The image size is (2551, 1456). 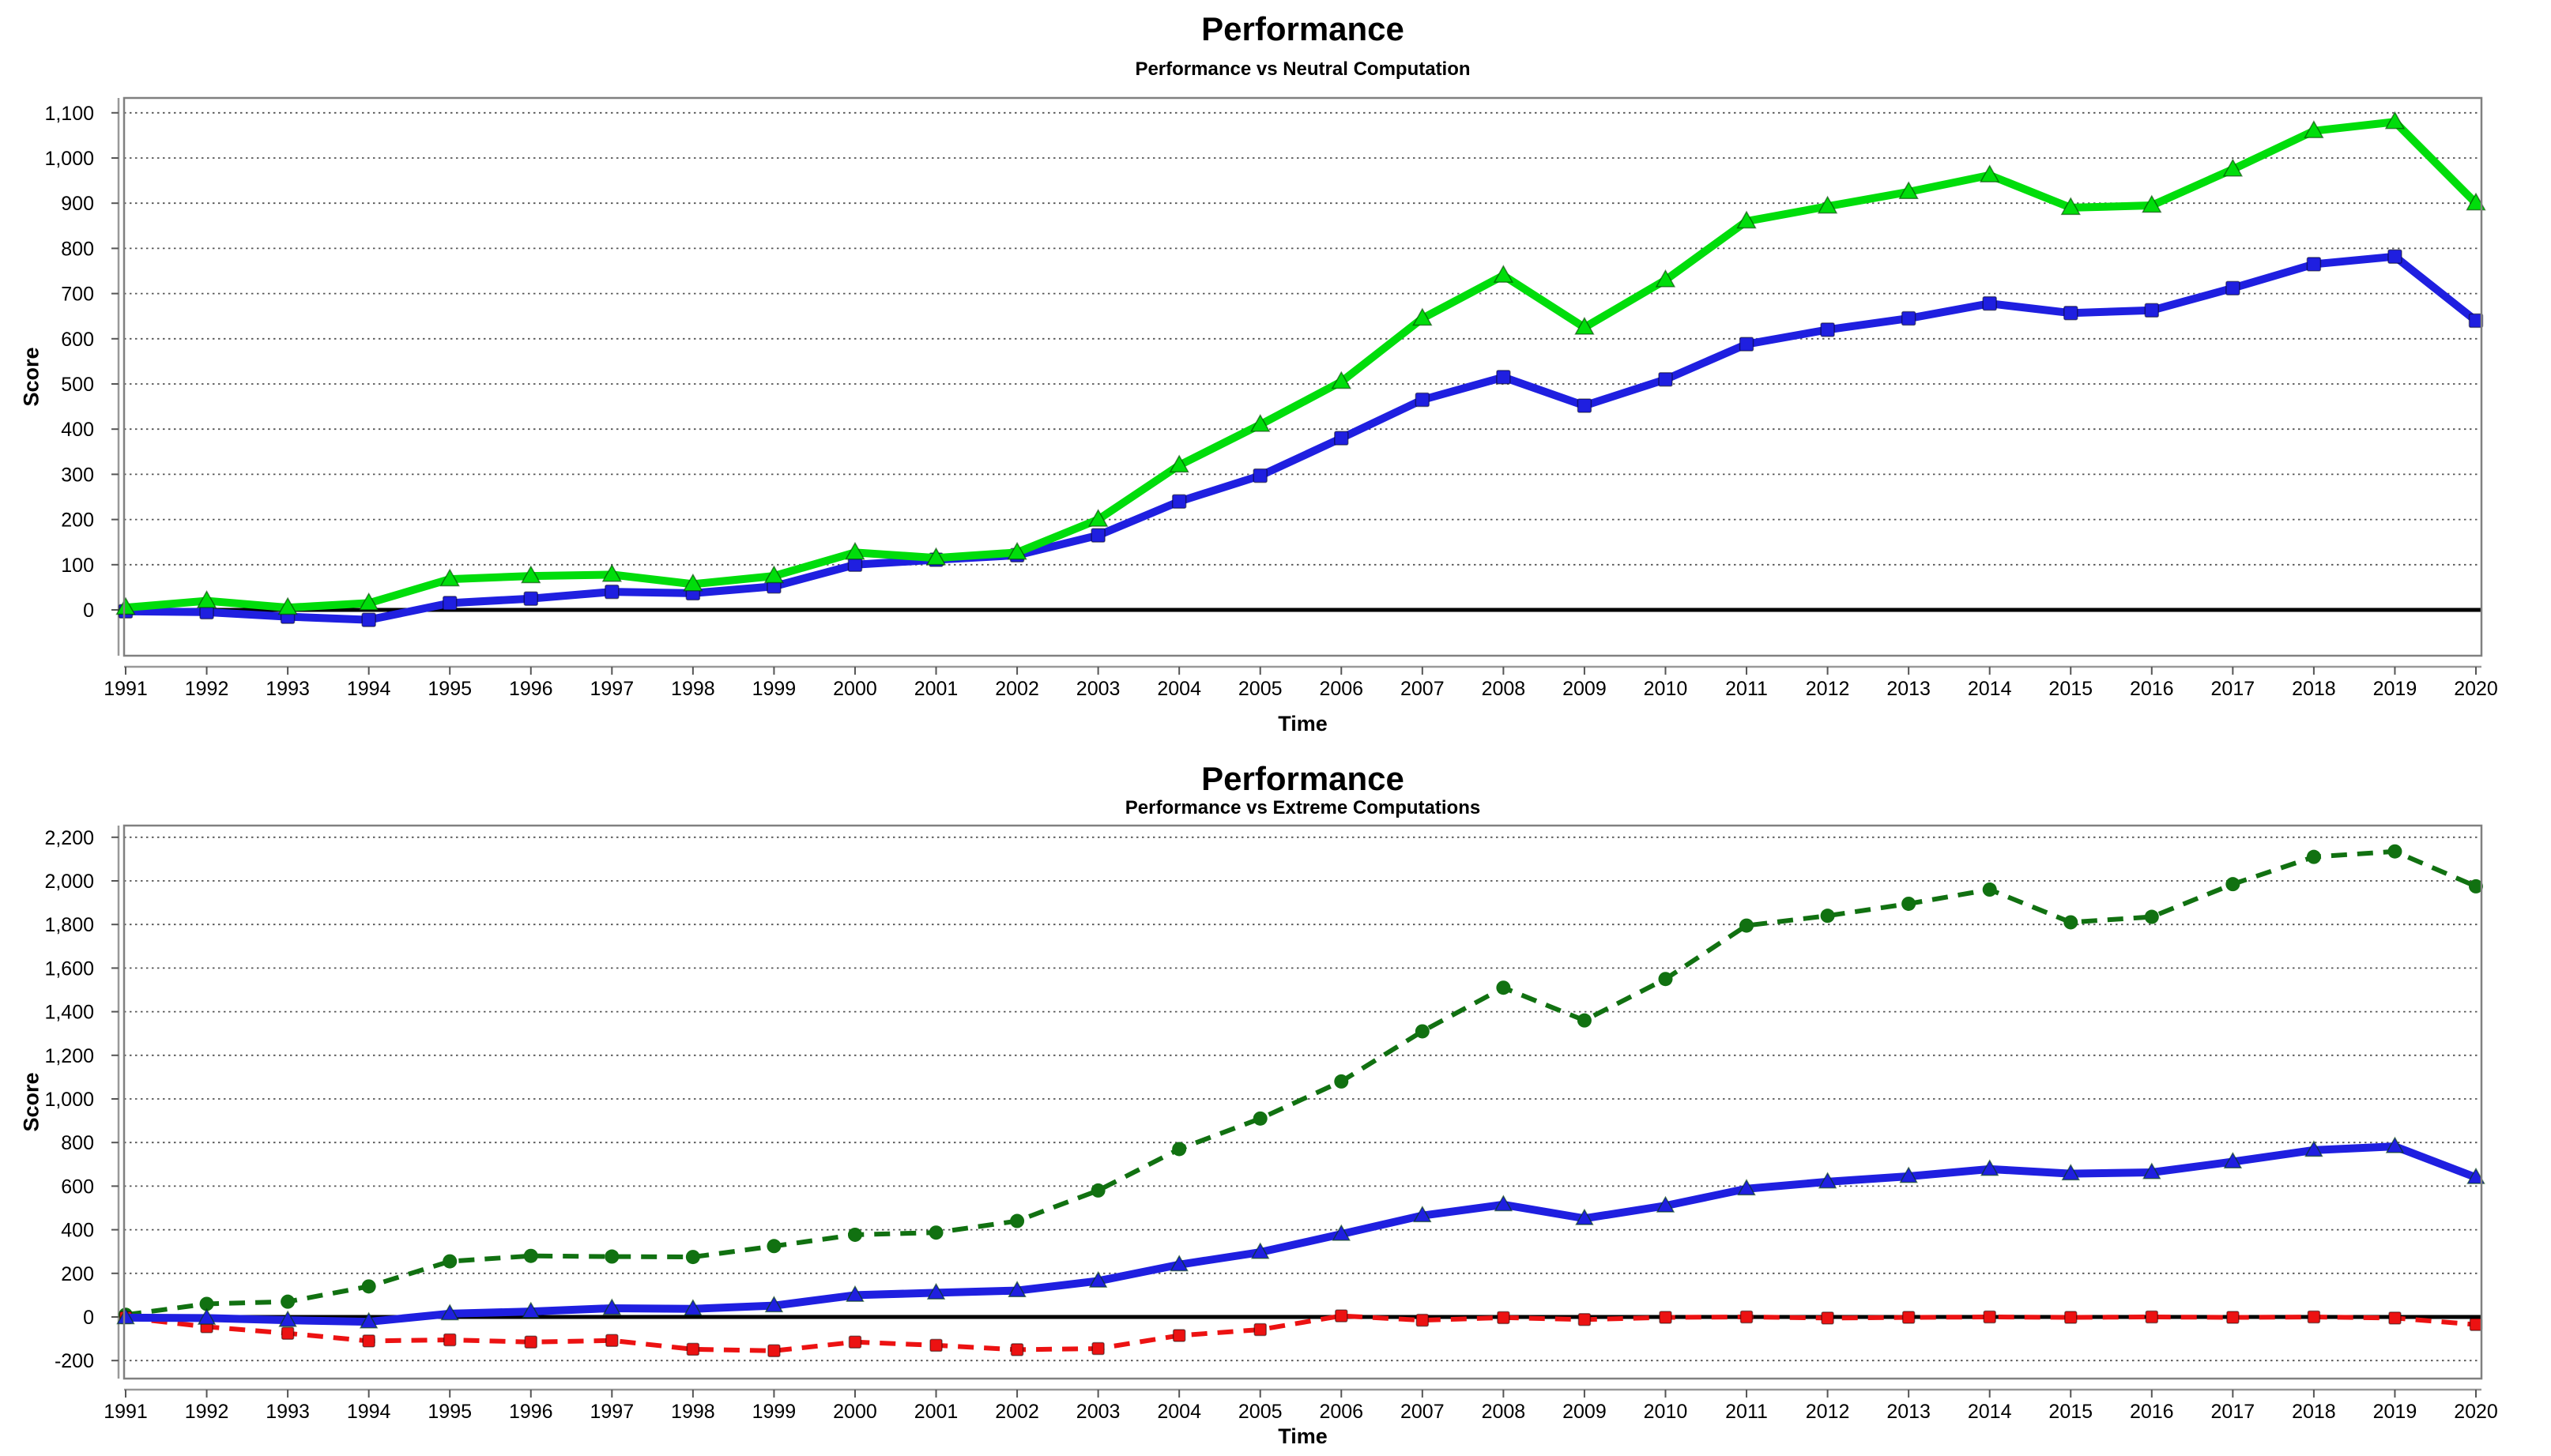 What do you see at coordinates (77, 1143) in the screenshot?
I see `y-tick-label: 800` at bounding box center [77, 1143].